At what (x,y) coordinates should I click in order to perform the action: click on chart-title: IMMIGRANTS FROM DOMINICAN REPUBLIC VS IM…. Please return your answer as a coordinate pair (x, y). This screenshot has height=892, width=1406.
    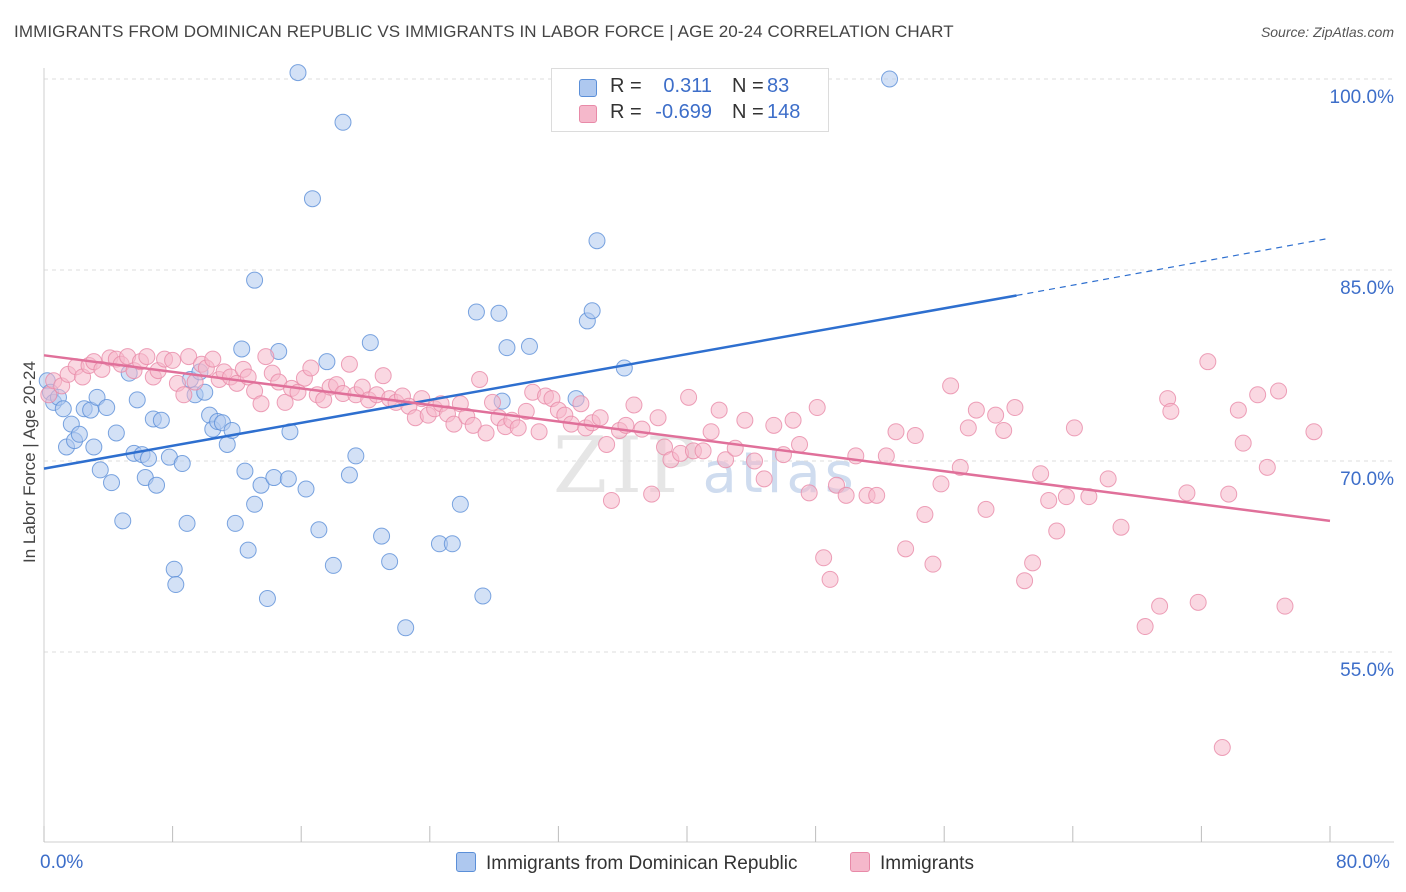
    Looking at the image, I should click on (484, 31).